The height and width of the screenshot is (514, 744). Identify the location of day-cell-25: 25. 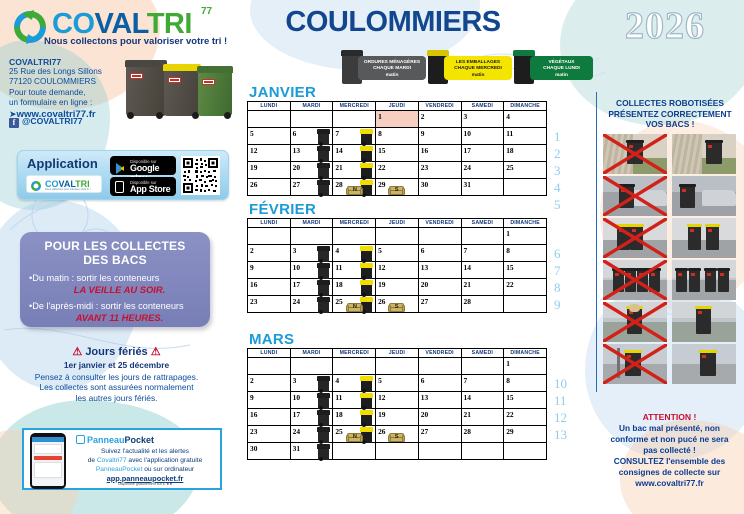
(525, 170).